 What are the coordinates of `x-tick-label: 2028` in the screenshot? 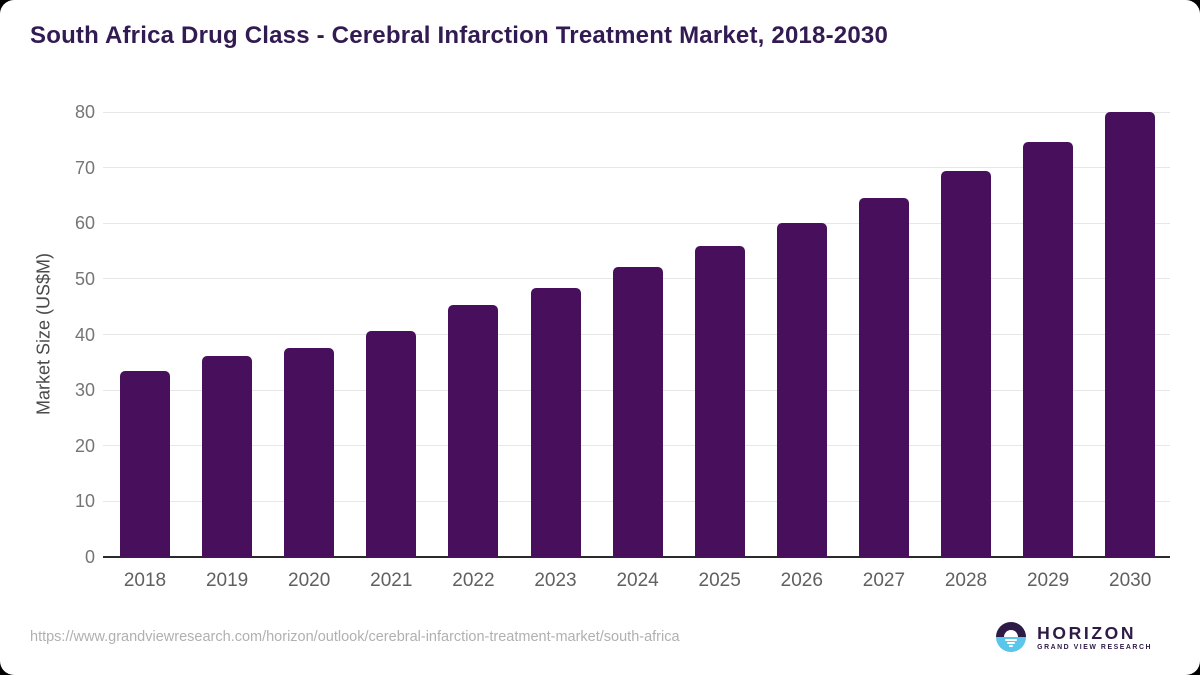 It's located at (966, 580).